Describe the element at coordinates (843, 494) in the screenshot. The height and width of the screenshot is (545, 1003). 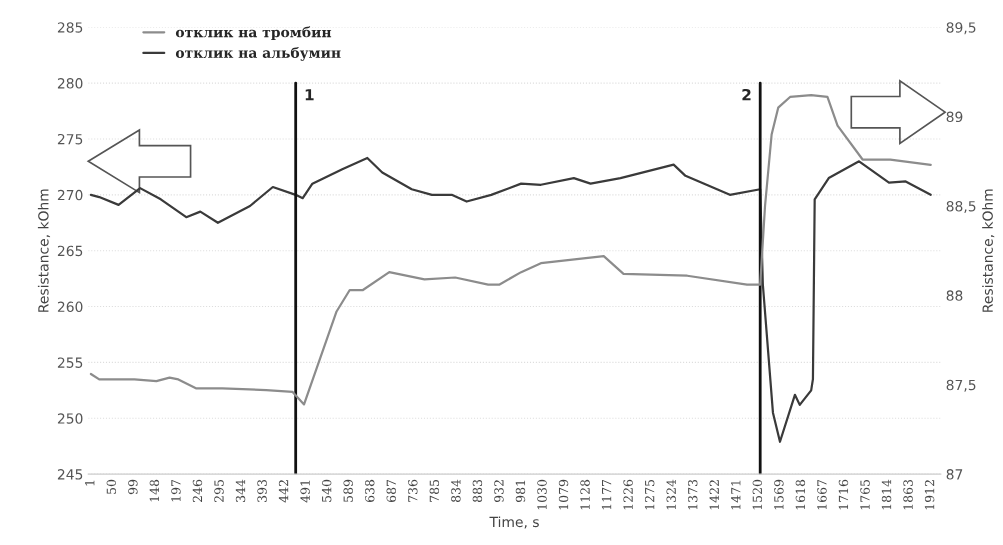
I see `x-tick-label: 1716` at that location.